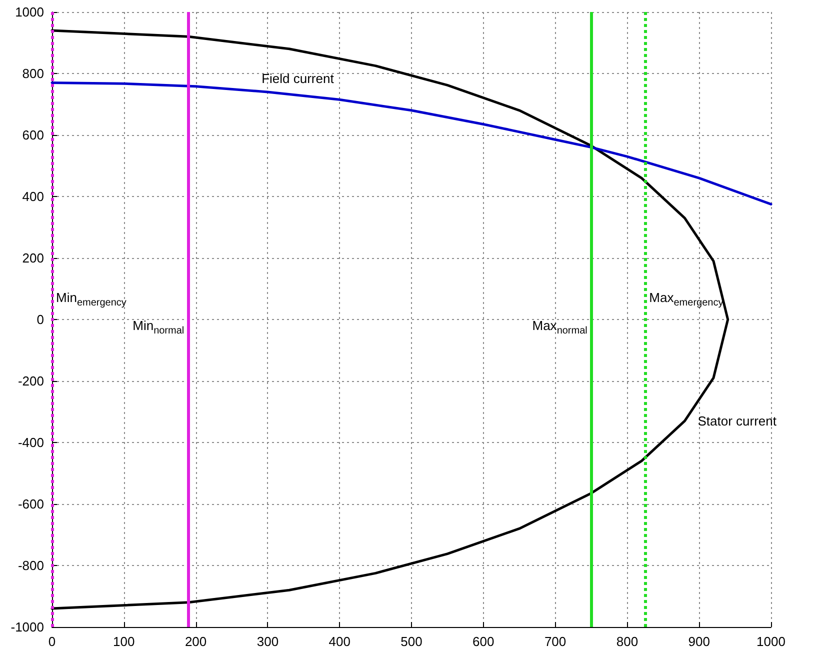 This screenshot has width=817, height=659. Describe the element at coordinates (411, 641) in the screenshot. I see `x-tick-label: 500` at that location.